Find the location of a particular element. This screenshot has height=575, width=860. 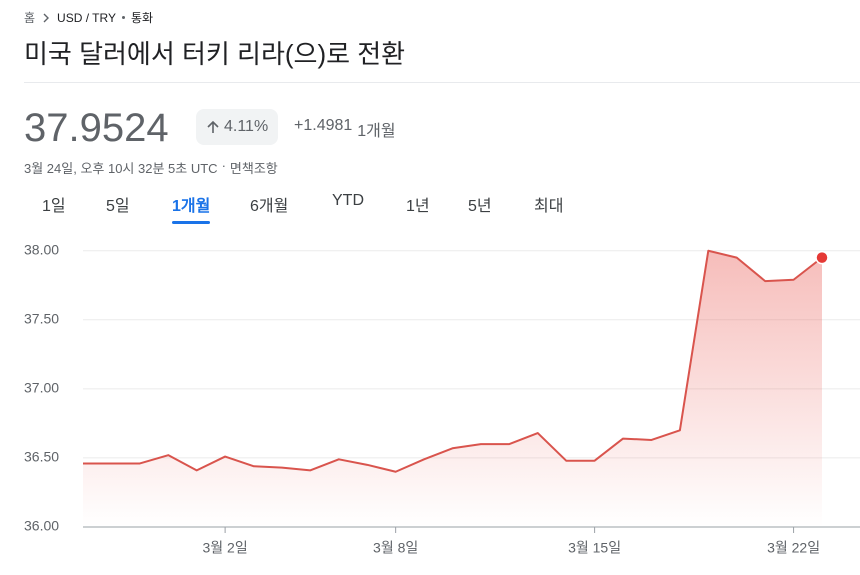

range-tab: 5일 is located at coordinates (118, 206).